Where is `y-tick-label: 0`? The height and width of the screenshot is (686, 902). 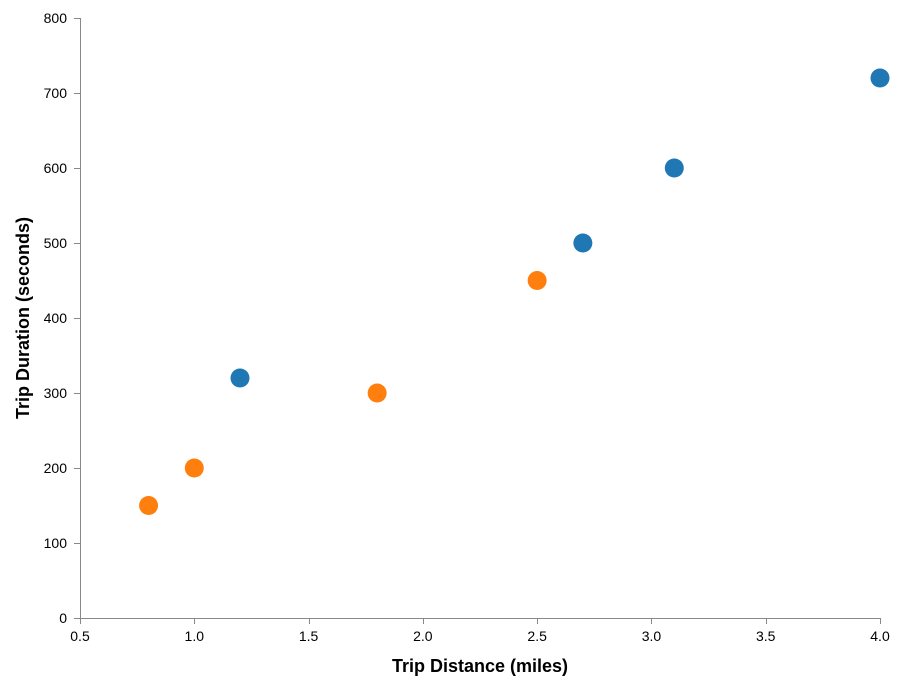 y-tick-label: 0 is located at coordinates (63, 618).